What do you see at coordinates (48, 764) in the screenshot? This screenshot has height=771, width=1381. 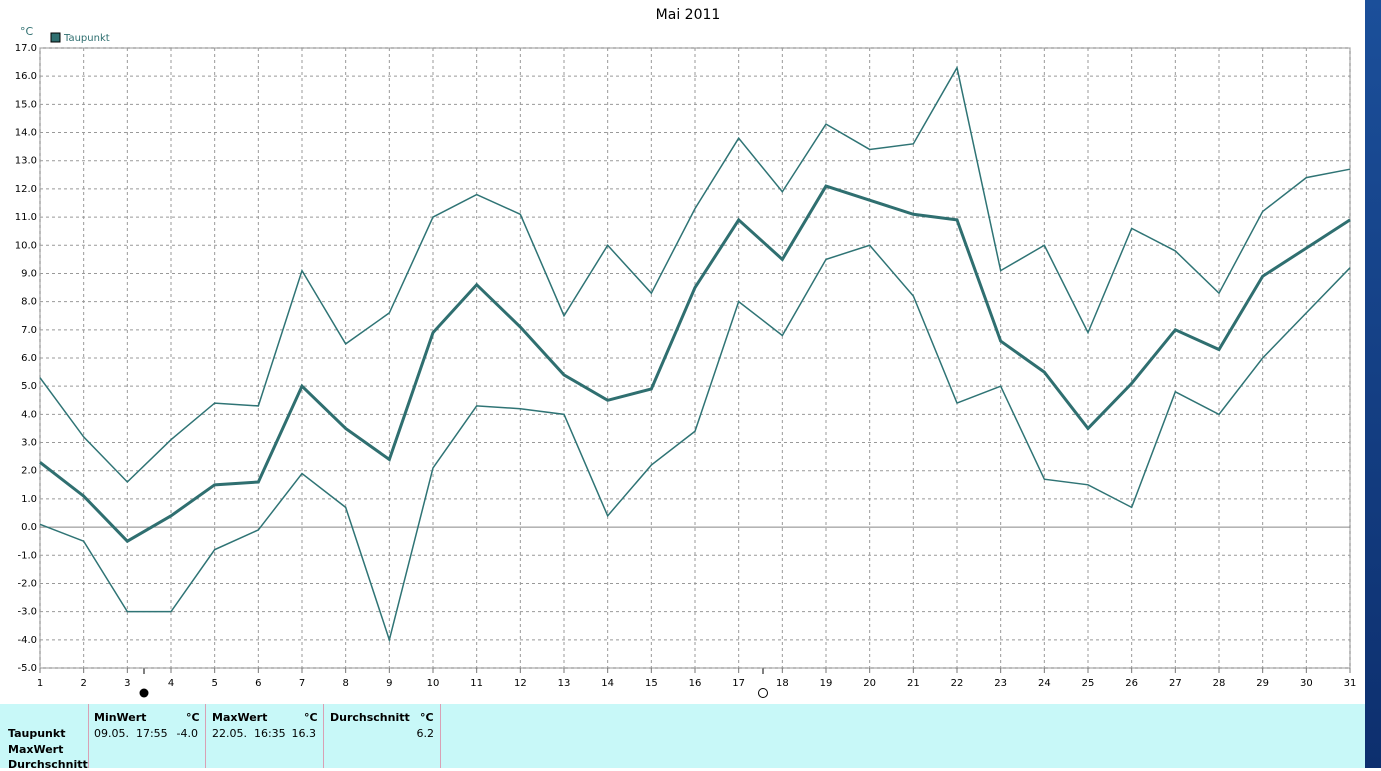 I see `row-label: Durchschnitt` at bounding box center [48, 764].